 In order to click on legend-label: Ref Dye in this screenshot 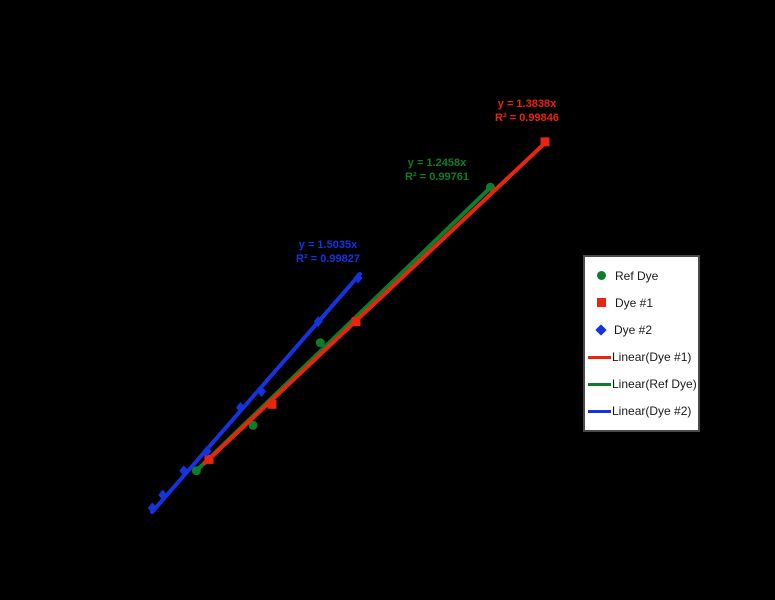, I will do `click(637, 275)`.